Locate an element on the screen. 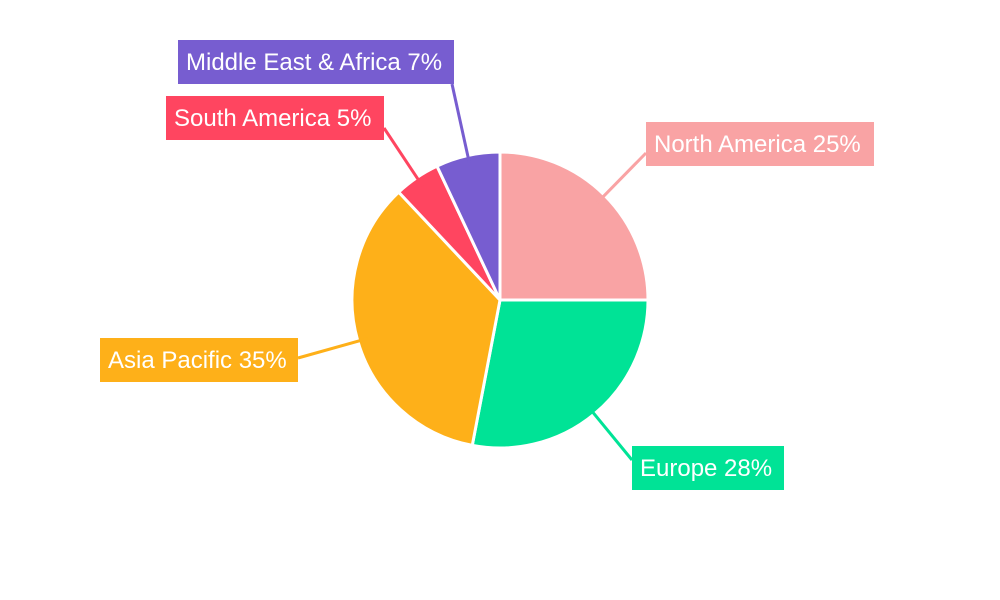 This screenshot has height=600, width=1000. label-box-asia-pacific is located at coordinates (199, 360).